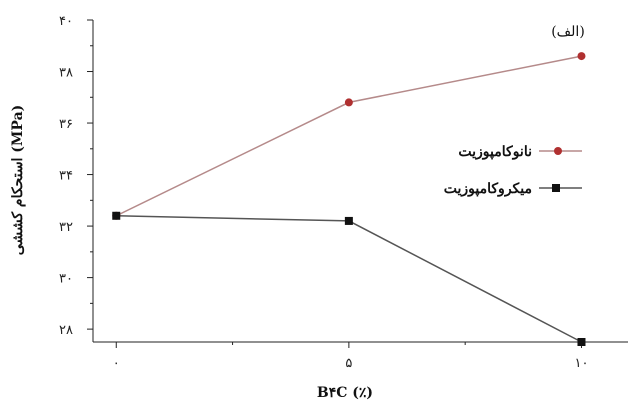 The image size is (632, 409). I want to click on legend: نانوکامپوزیت میکروکامپوزیت, so click(513, 170).